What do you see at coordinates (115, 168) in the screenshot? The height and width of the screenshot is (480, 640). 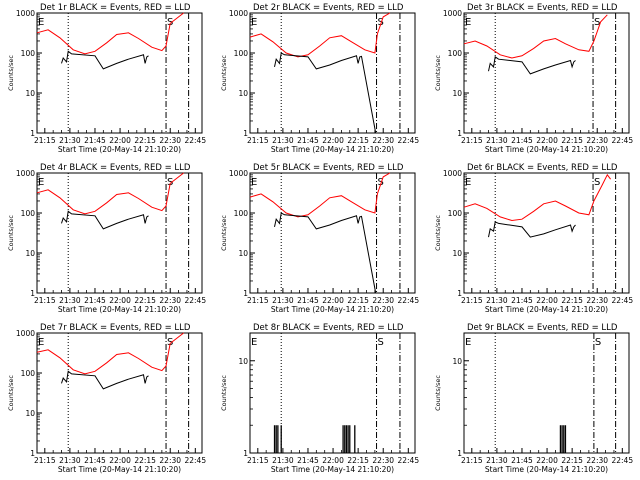 I see `panel-title: Det 4r BLACK = Events, RED = LLD` at bounding box center [115, 168].